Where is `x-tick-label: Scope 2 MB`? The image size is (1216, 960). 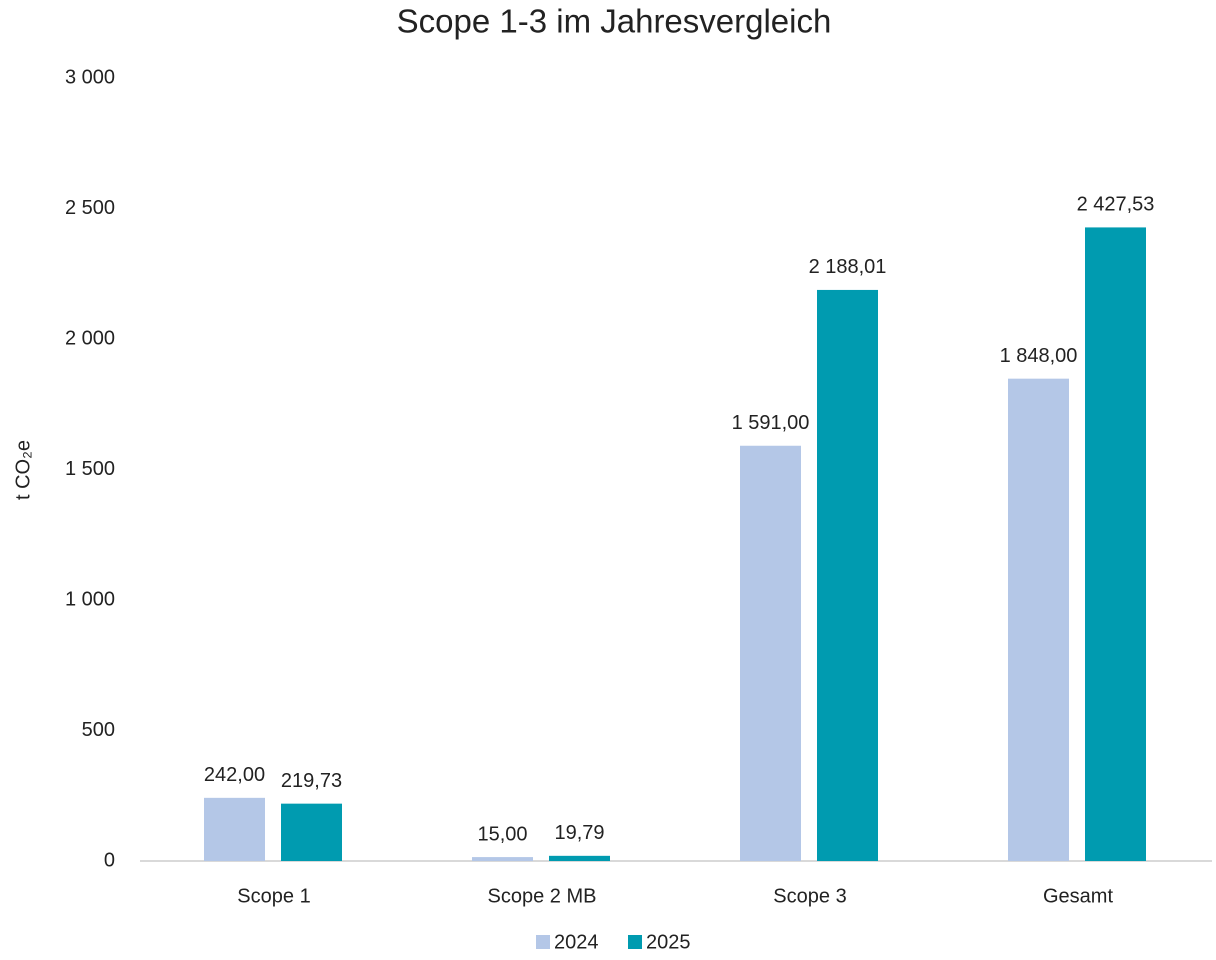 x-tick-label: Scope 2 MB is located at coordinates (542, 896).